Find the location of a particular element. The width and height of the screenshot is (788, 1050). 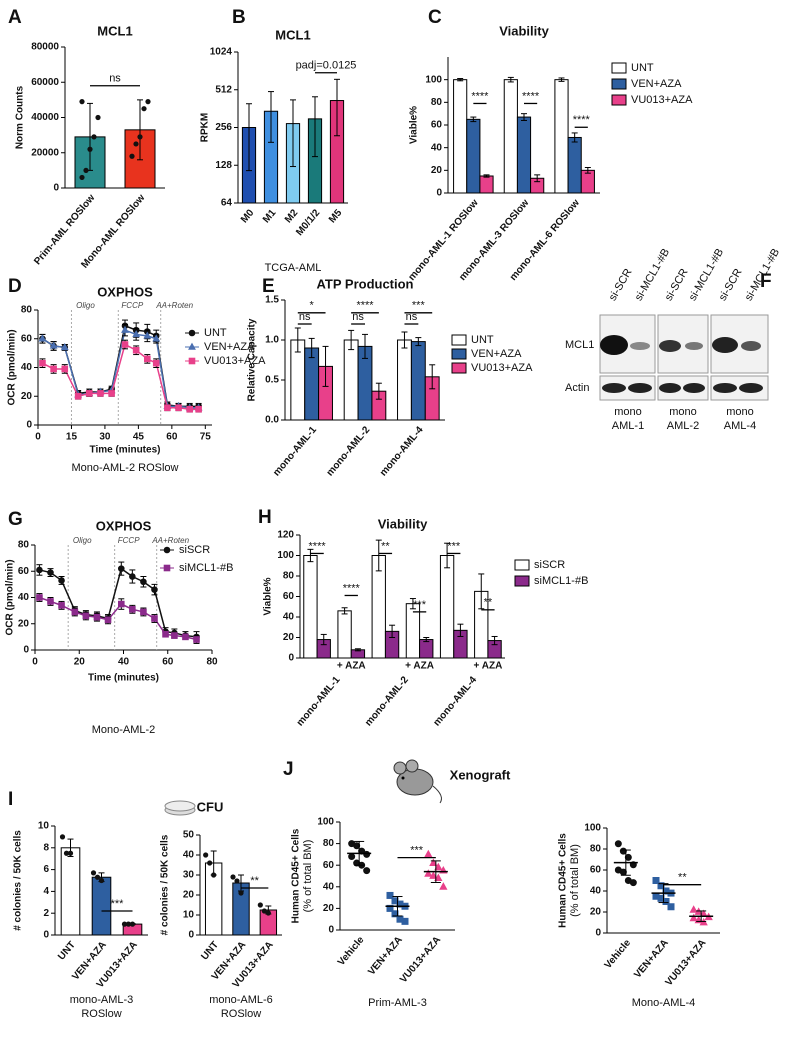

y-axis-label: Viable% is located at coordinates (414, 125).